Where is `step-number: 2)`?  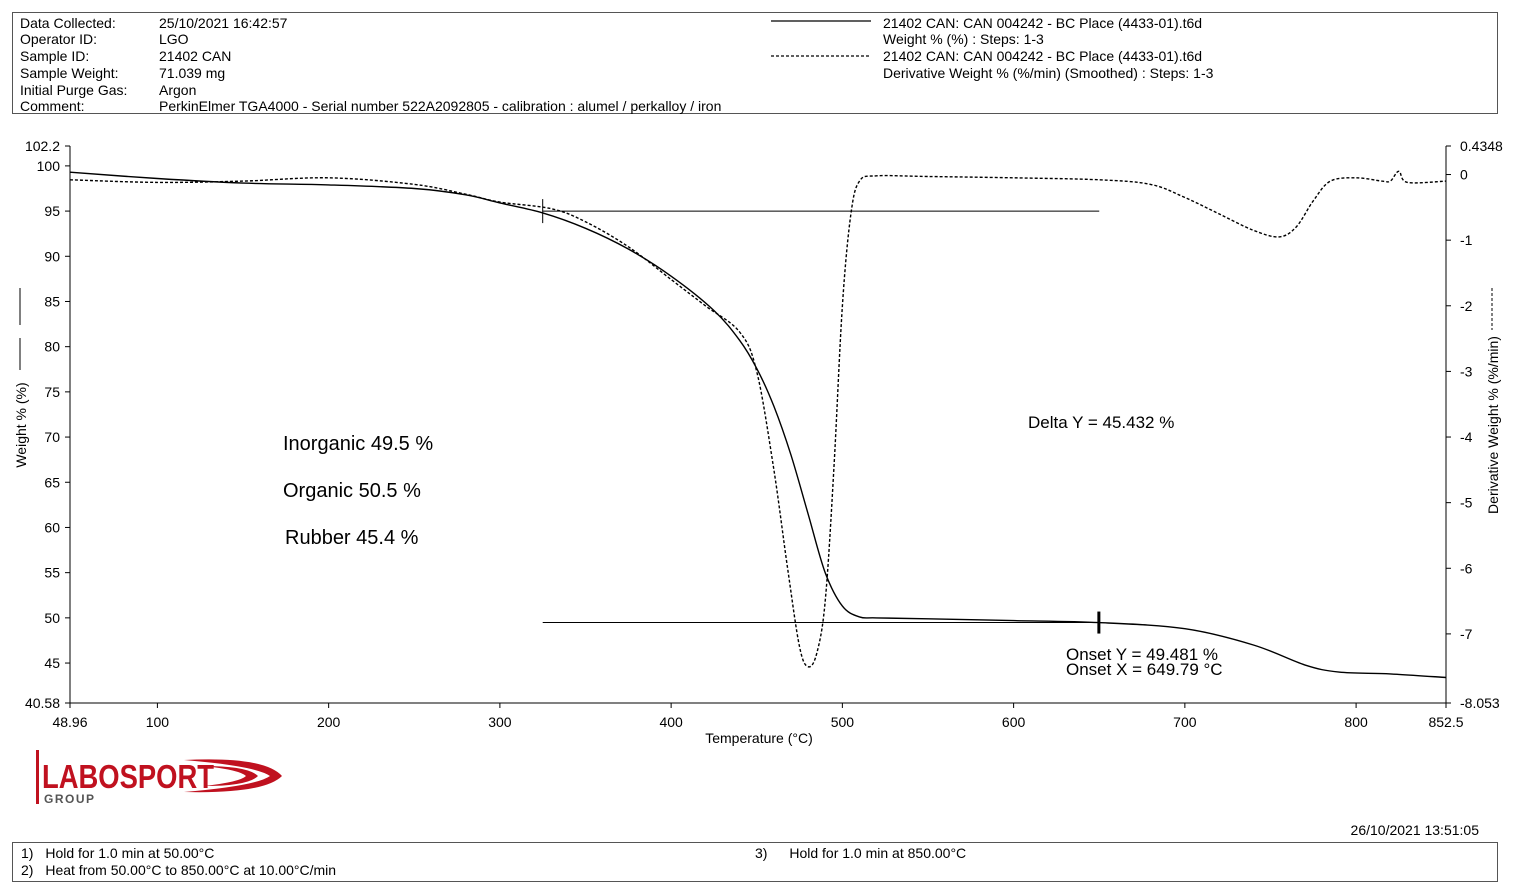 step-number: 2) is located at coordinates (27, 870).